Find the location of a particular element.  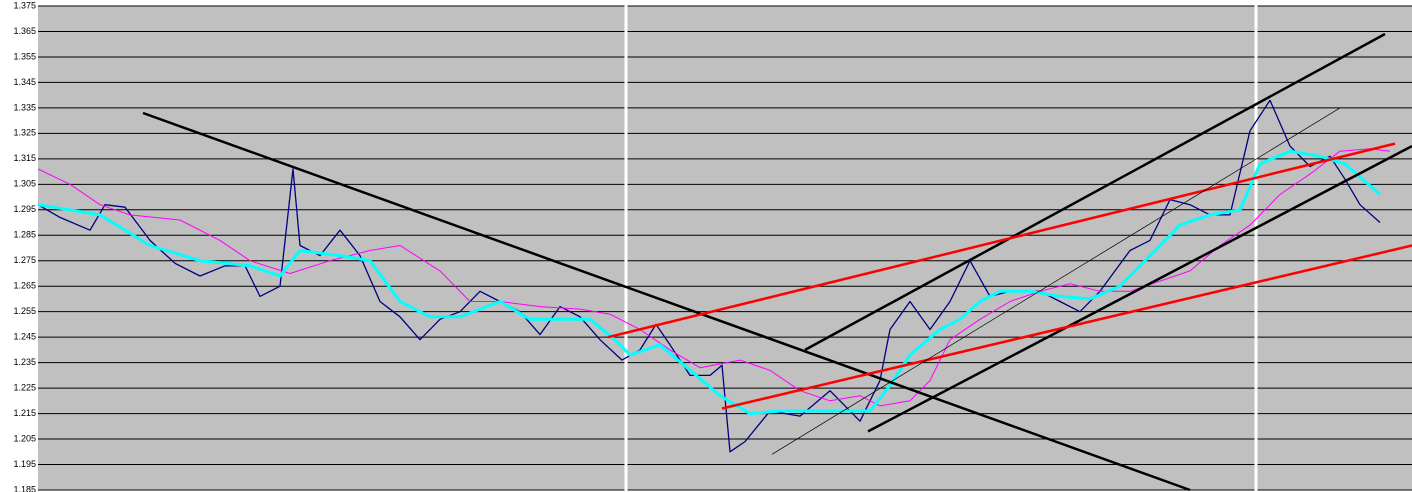

y-tick-label: 1.315 is located at coordinates (24, 158).